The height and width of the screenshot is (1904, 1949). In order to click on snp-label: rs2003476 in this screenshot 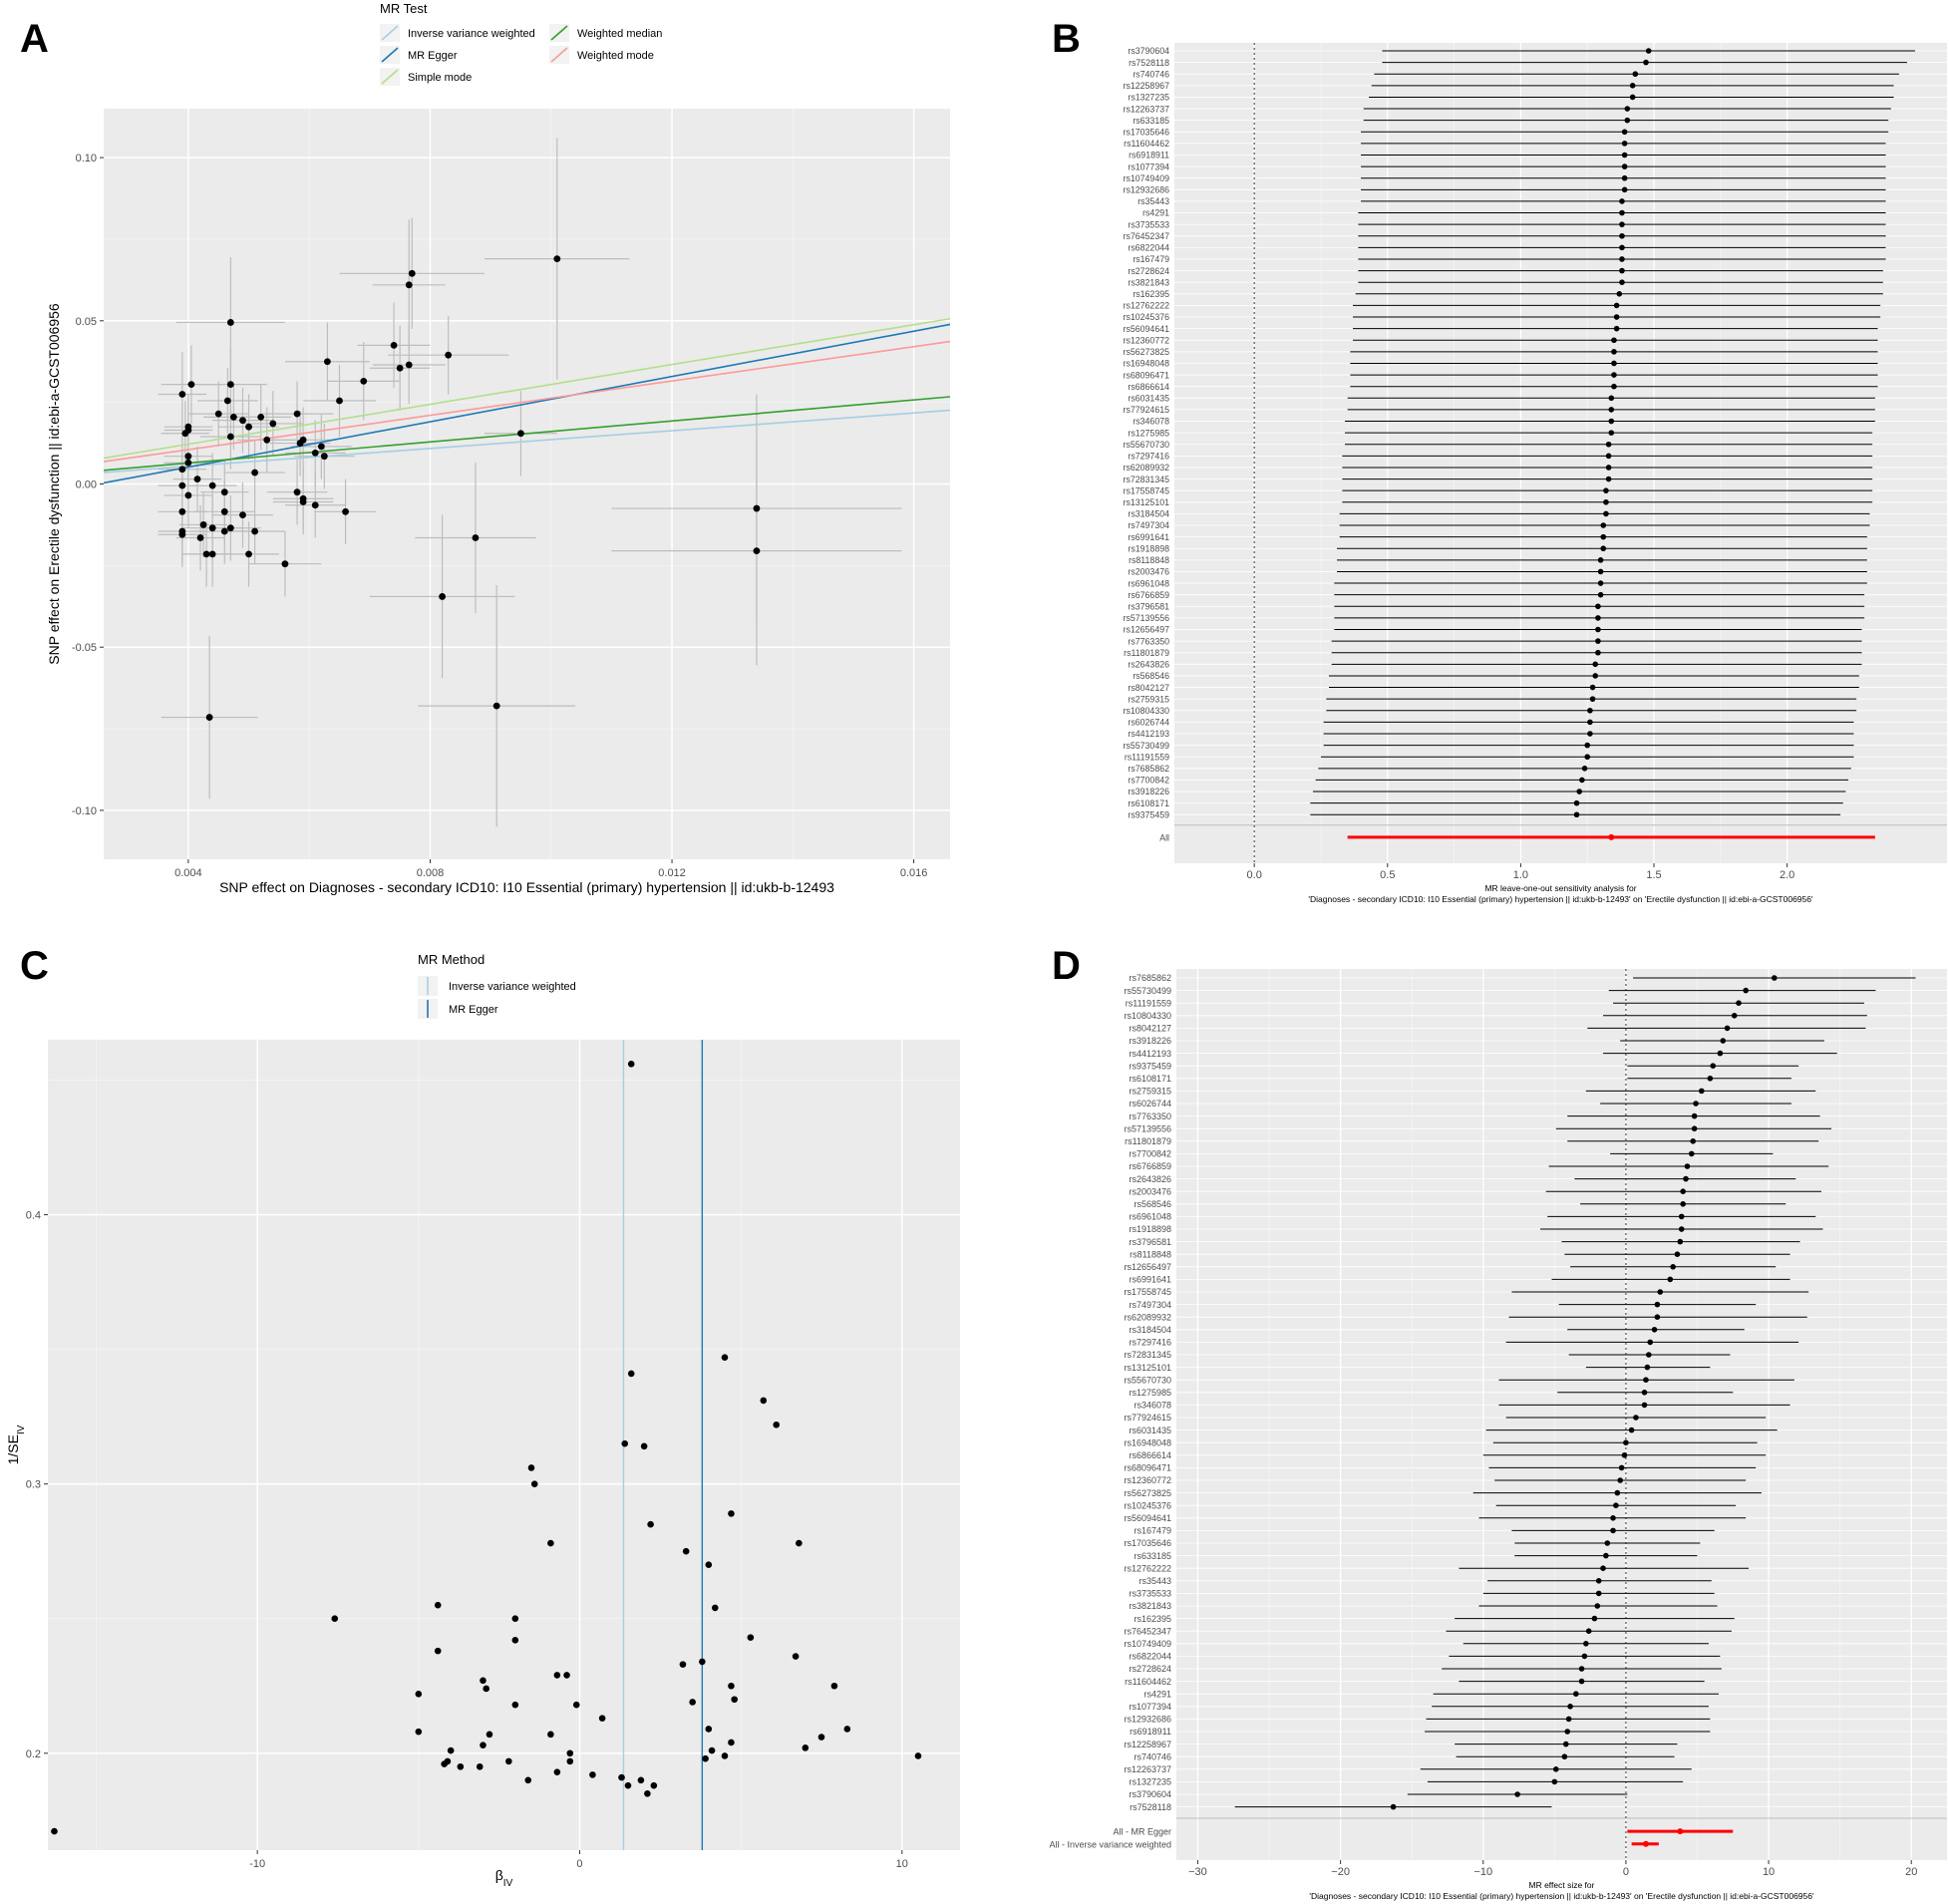, I will do `click(1148, 572)`.